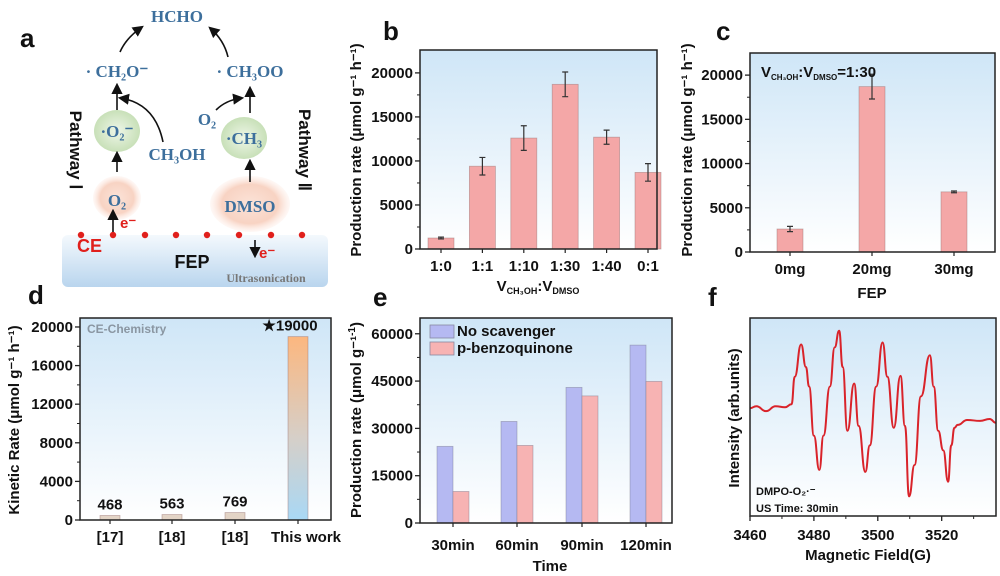  I want to click on d-y-tick-label: 20000, so click(52, 327).